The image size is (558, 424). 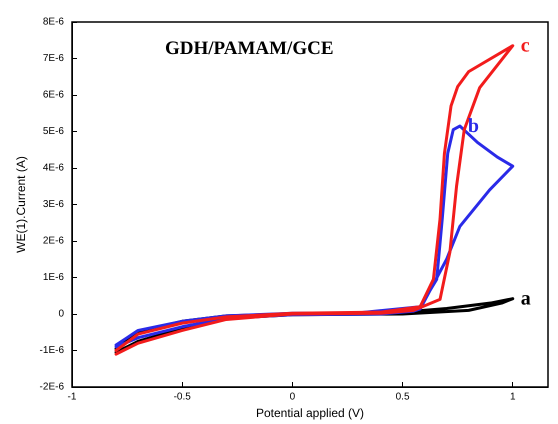 What do you see at coordinates (52, 350) in the screenshot?
I see `y-tick-label: -1E-6` at bounding box center [52, 350].